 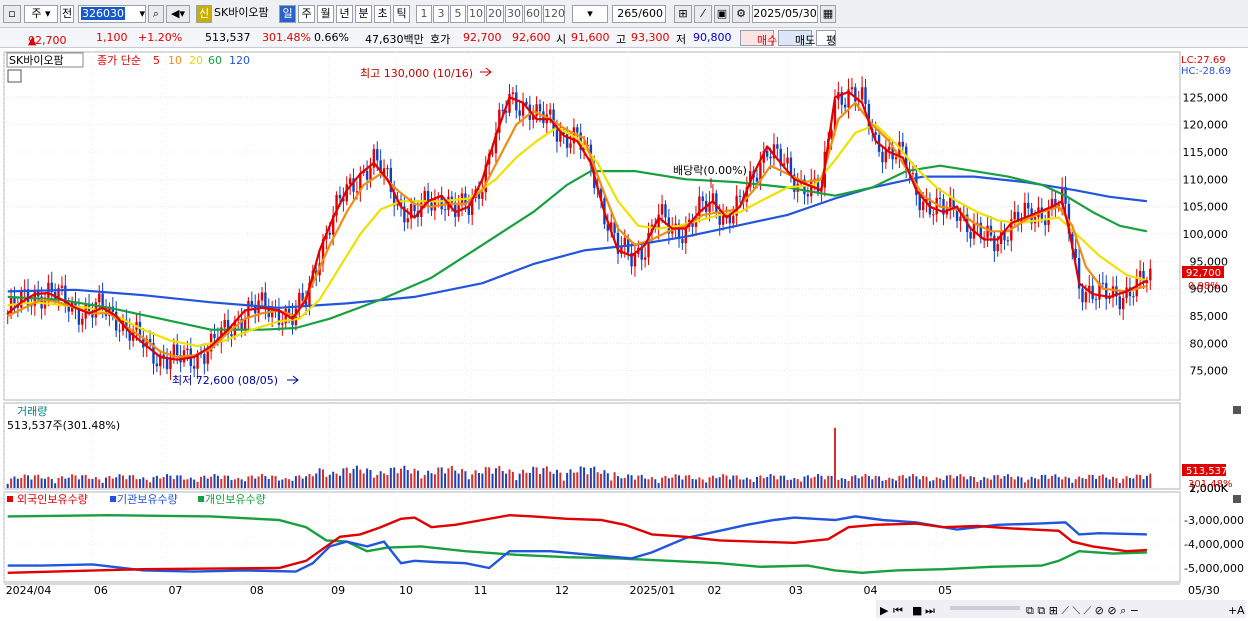 I want to click on rewind-icon: ⏮, so click(x=898, y=610).